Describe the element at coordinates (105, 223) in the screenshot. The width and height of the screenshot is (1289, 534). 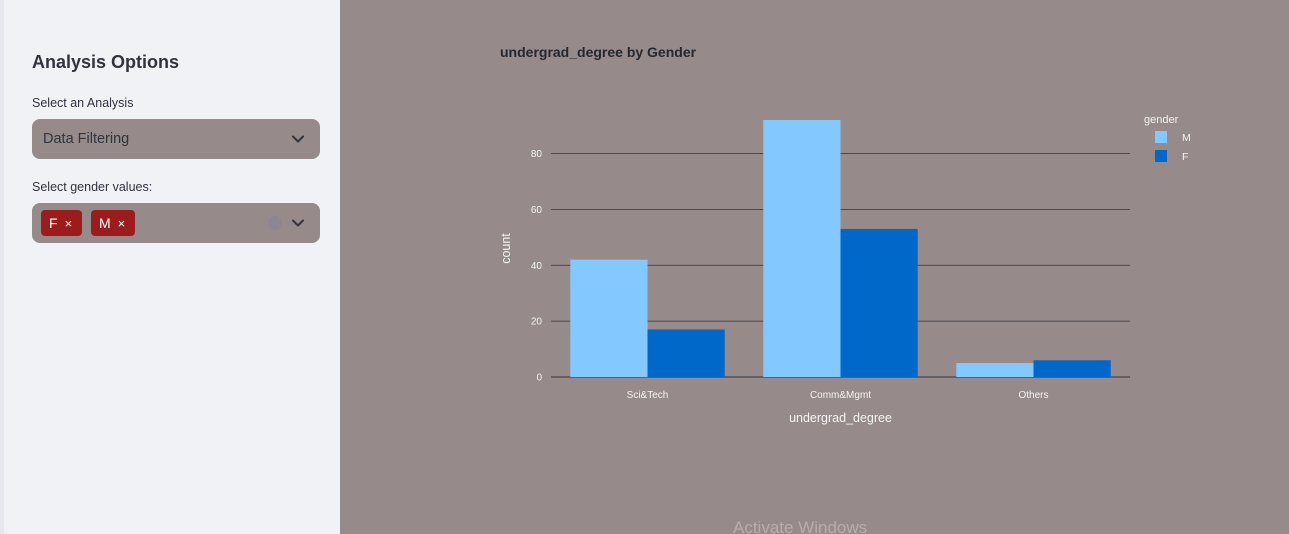
I see `gender-tag-label: M` at that location.